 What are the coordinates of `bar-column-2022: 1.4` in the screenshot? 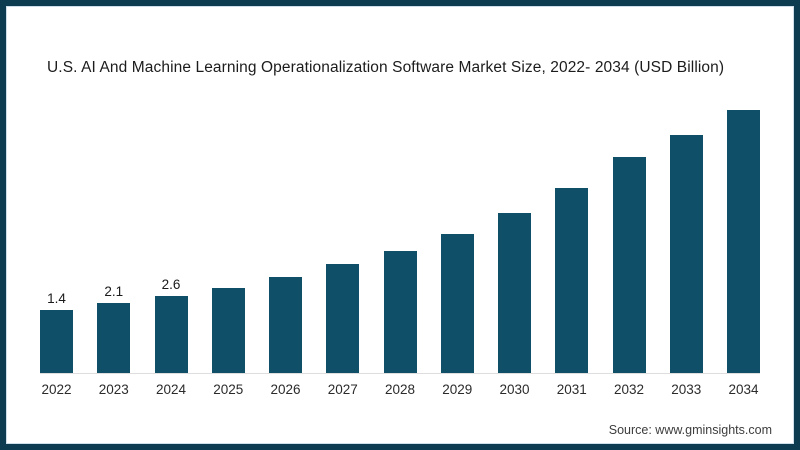 It's located at (56, 332).